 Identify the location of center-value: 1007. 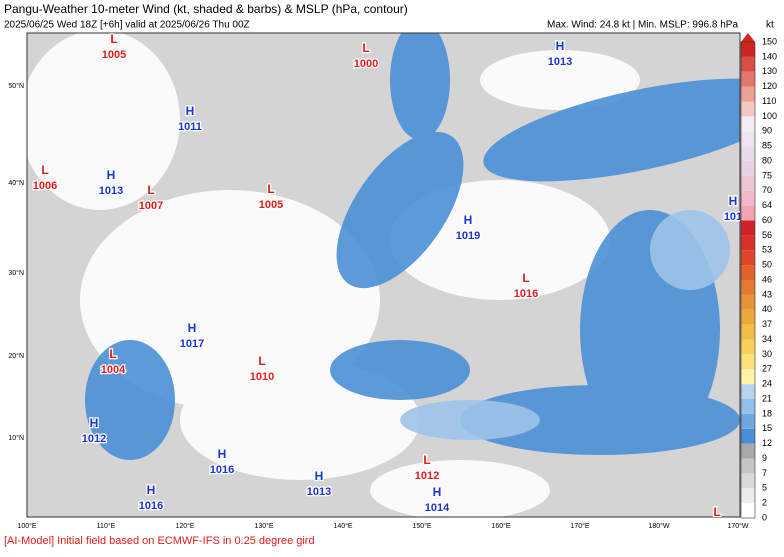
(151, 206).